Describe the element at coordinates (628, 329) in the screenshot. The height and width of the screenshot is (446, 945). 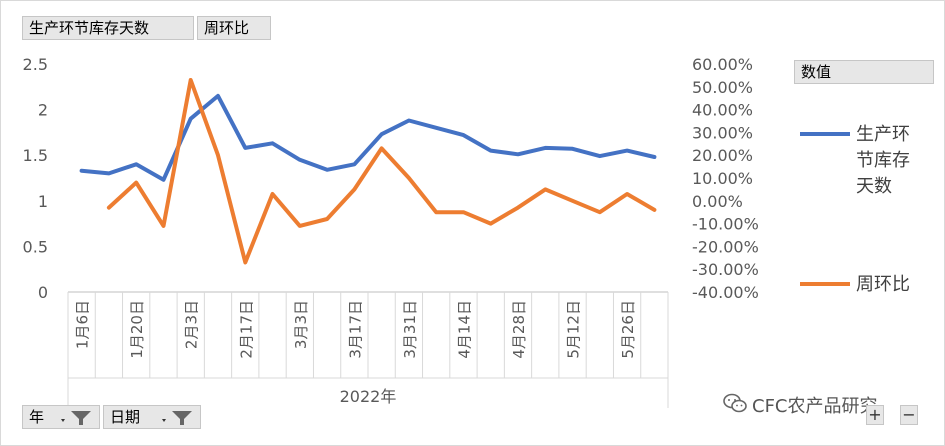
I see `x-tick-label: 5月26日` at that location.